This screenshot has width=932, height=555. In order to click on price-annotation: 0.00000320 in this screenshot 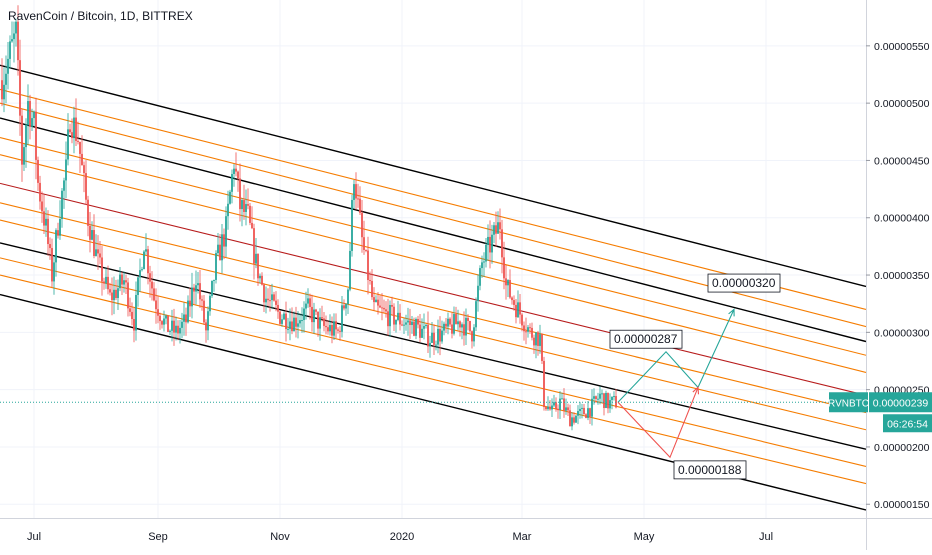, I will do `click(744, 283)`.